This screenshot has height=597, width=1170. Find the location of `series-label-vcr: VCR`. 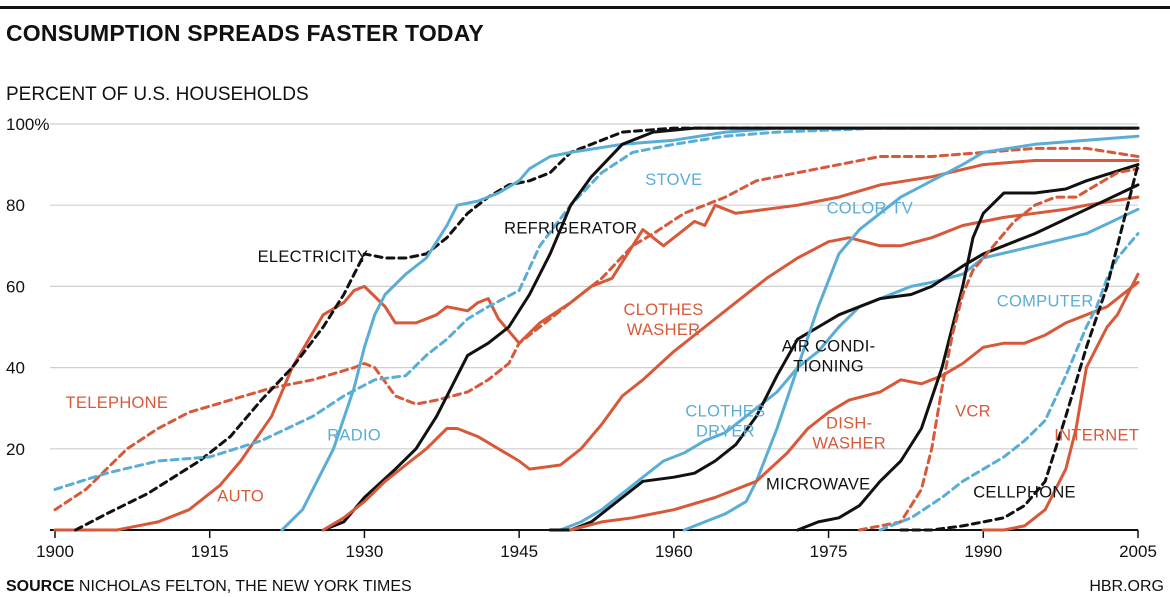

series-label-vcr: VCR is located at coordinates (973, 411).